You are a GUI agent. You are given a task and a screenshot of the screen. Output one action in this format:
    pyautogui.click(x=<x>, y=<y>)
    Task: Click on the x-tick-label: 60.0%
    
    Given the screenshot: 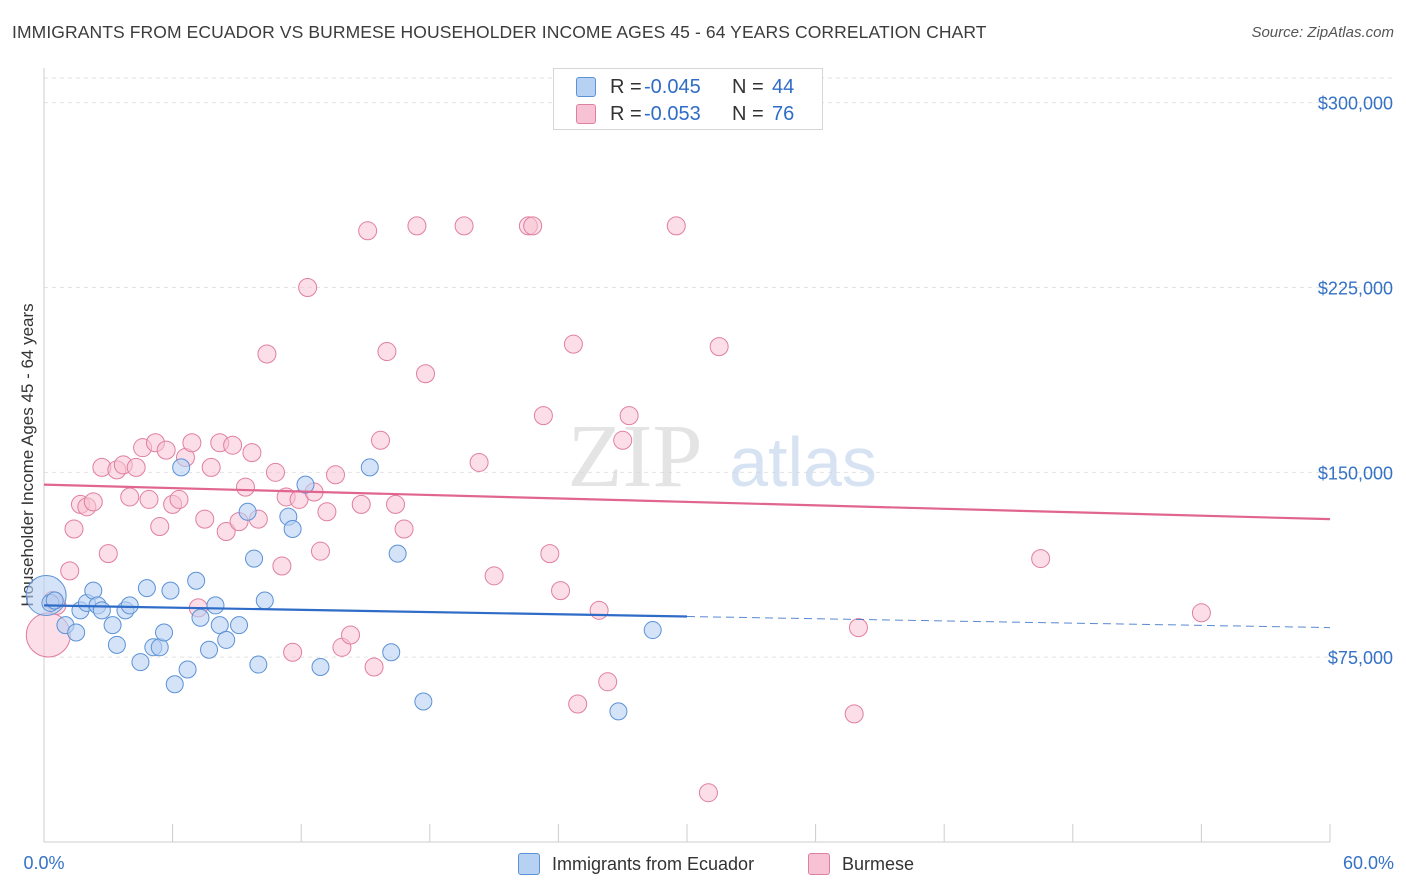 What is the action you would take?
    pyautogui.click(x=1368, y=863)
    